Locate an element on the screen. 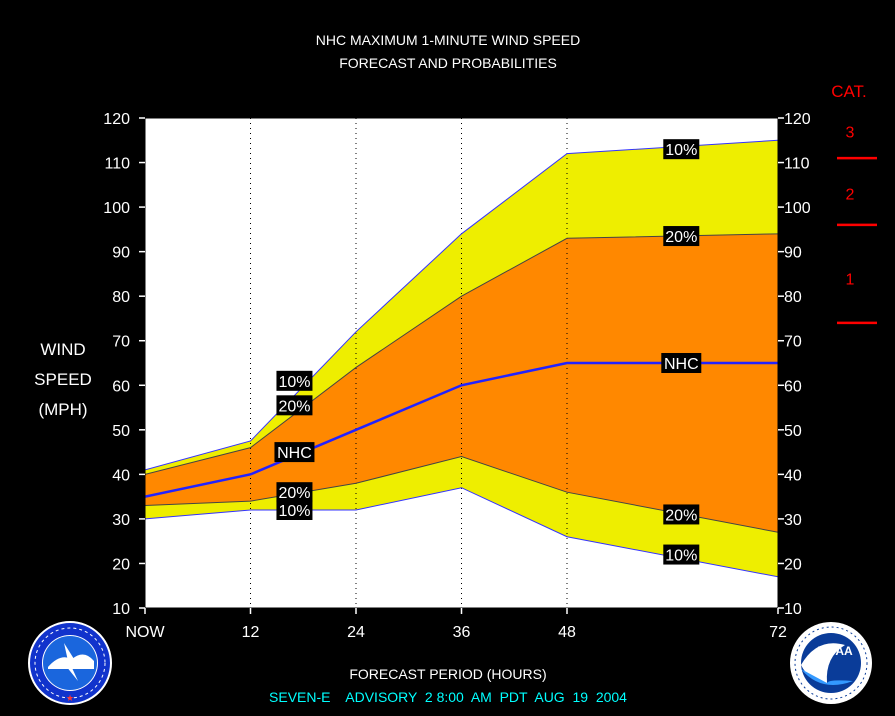  y-tick-label: 70 is located at coordinates (121, 342).